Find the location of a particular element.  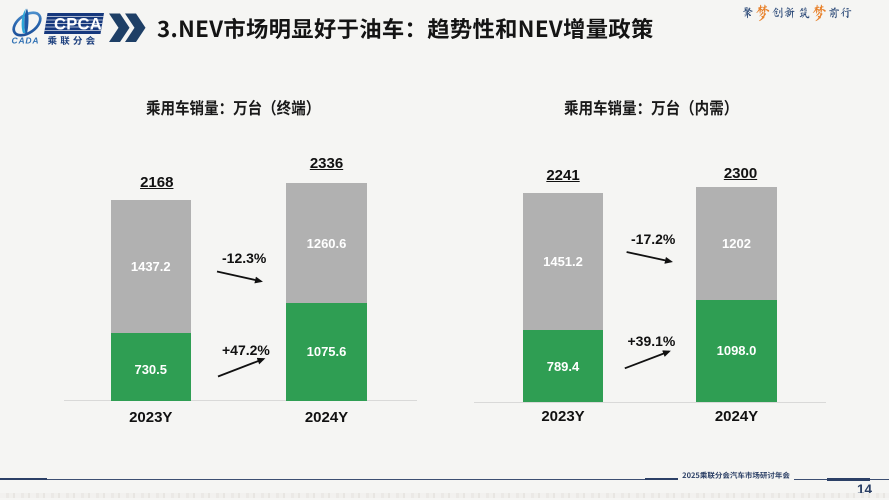

svg-text: CPCA is located at coordinates (78, 25).